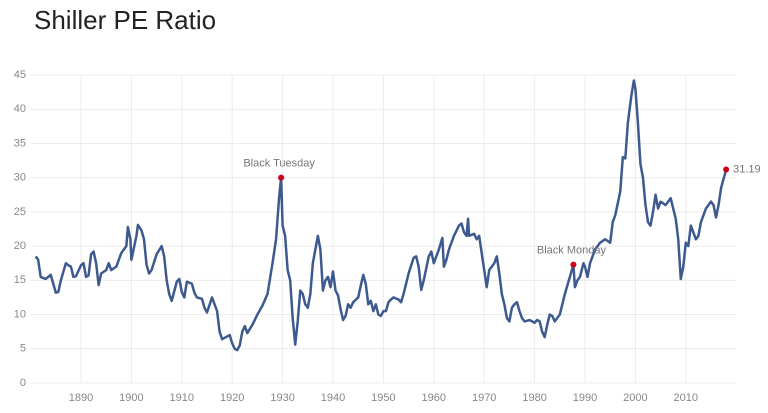  I want to click on y-tick-label: 0, so click(23, 383).